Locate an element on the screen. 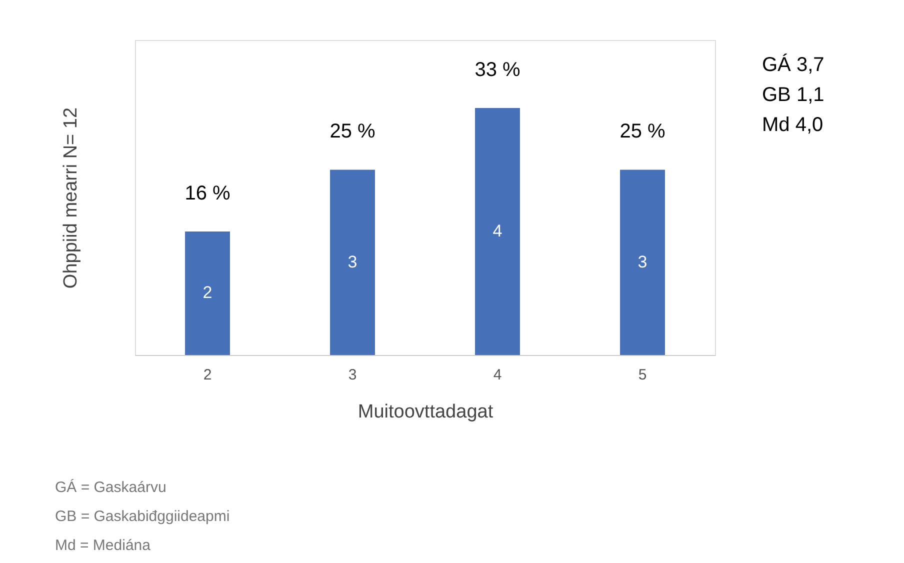 This screenshot has width=904, height=563. text: GB 1,1 is located at coordinates (793, 95).